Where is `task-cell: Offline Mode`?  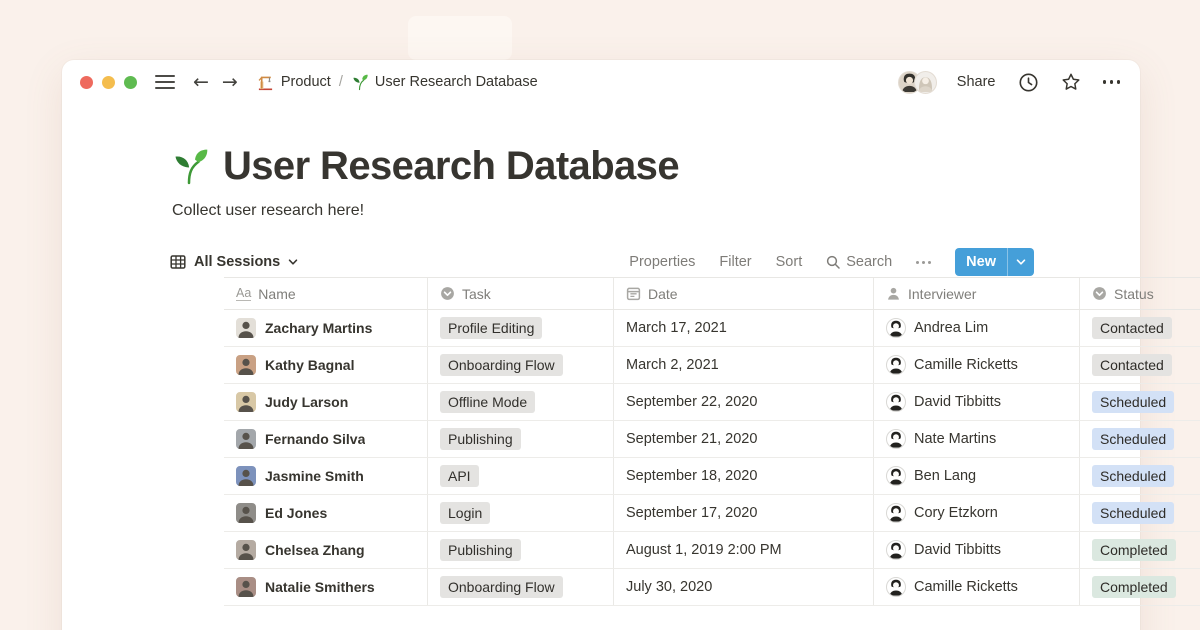
task-cell: Offline Mode is located at coordinates (521, 402).